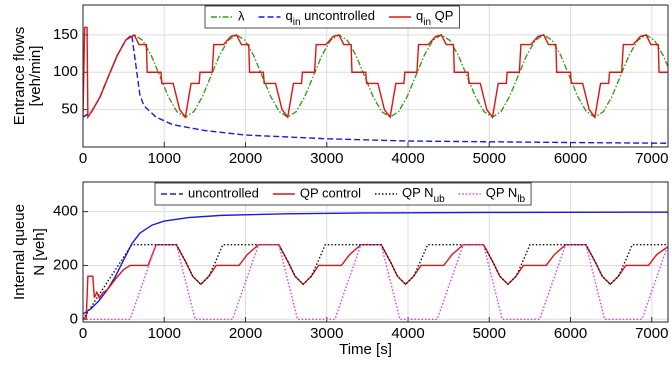 The width and height of the screenshot is (672, 365). Describe the element at coordinates (35, 76) in the screenshot. I see `y-axis-label: [veh/min]` at that location.